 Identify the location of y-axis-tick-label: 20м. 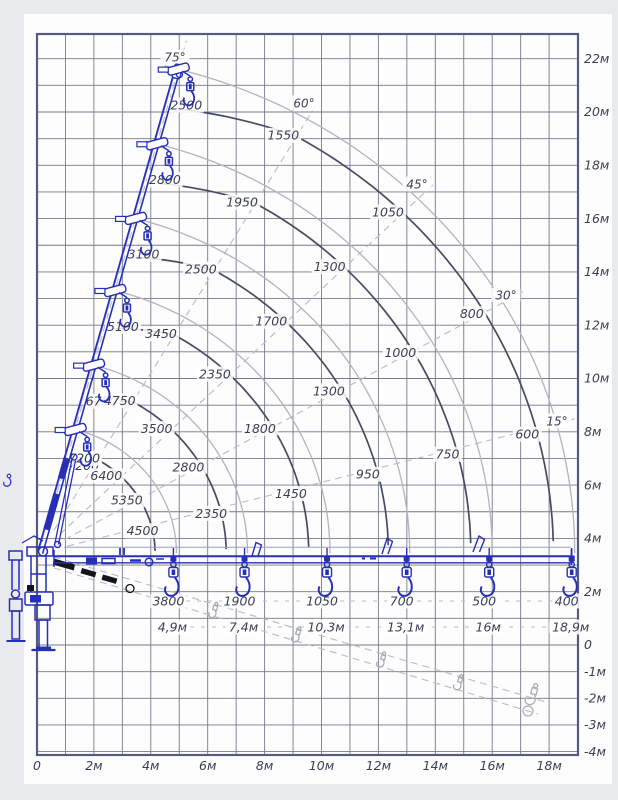
(596, 111).